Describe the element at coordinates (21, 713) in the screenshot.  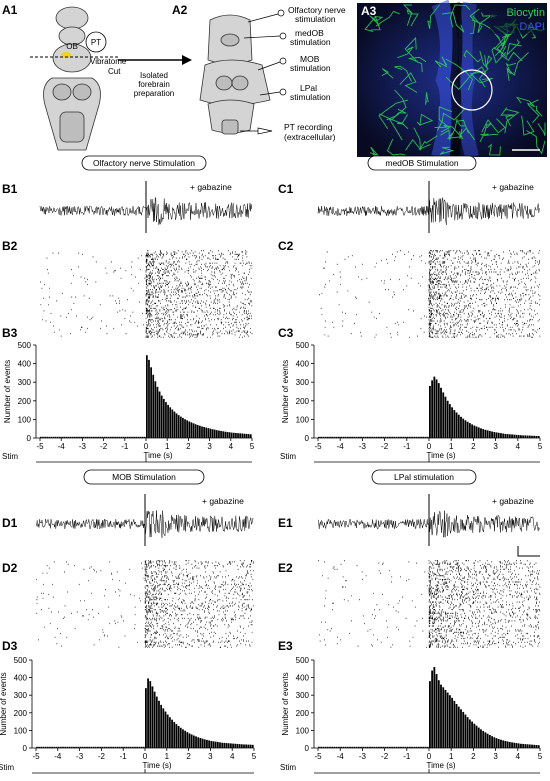
I see `y-tick-label: 200` at that location.